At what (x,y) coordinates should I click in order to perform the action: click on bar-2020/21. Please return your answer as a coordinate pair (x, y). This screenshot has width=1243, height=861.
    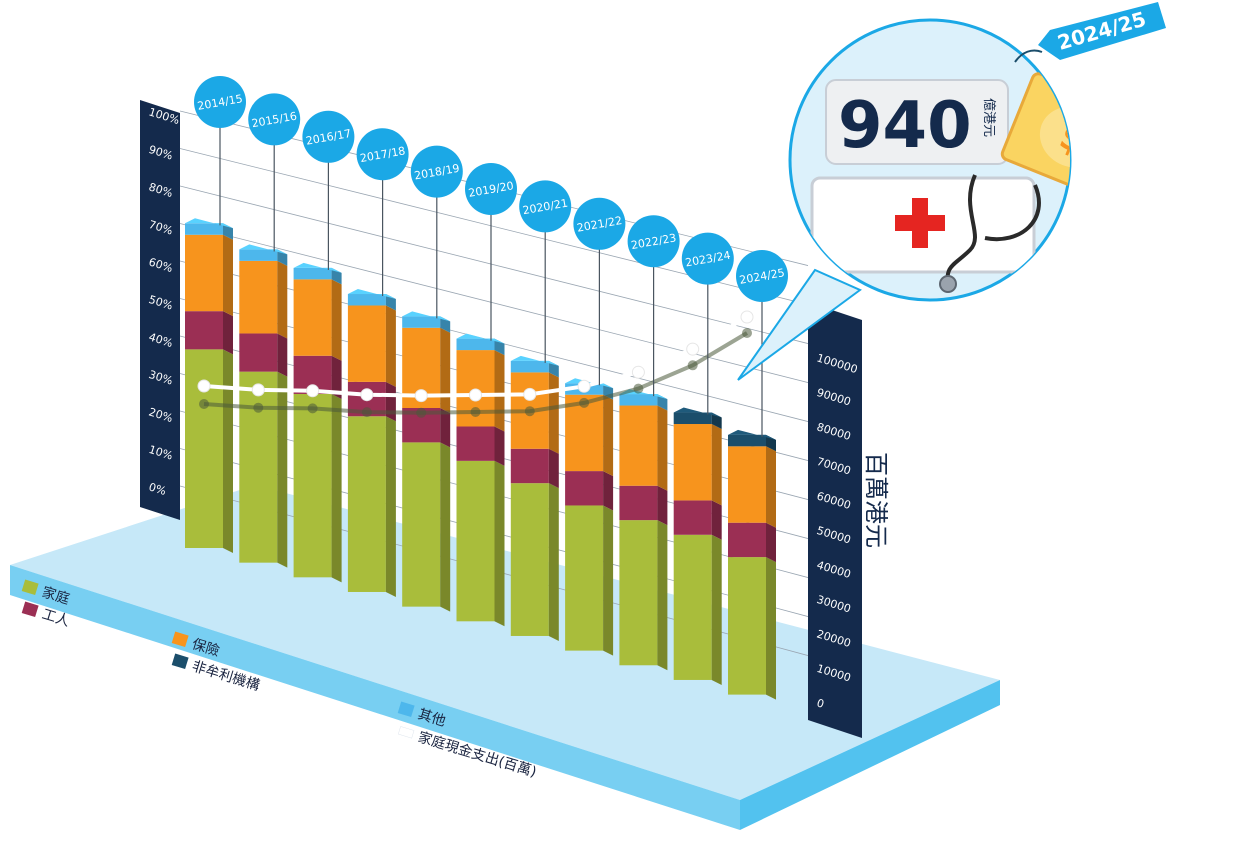
    Looking at the image, I should click on (534, 498).